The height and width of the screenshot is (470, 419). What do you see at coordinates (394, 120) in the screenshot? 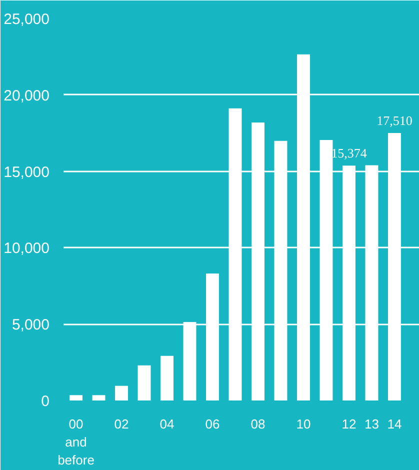
I see `data-label: 17,510` at bounding box center [394, 120].